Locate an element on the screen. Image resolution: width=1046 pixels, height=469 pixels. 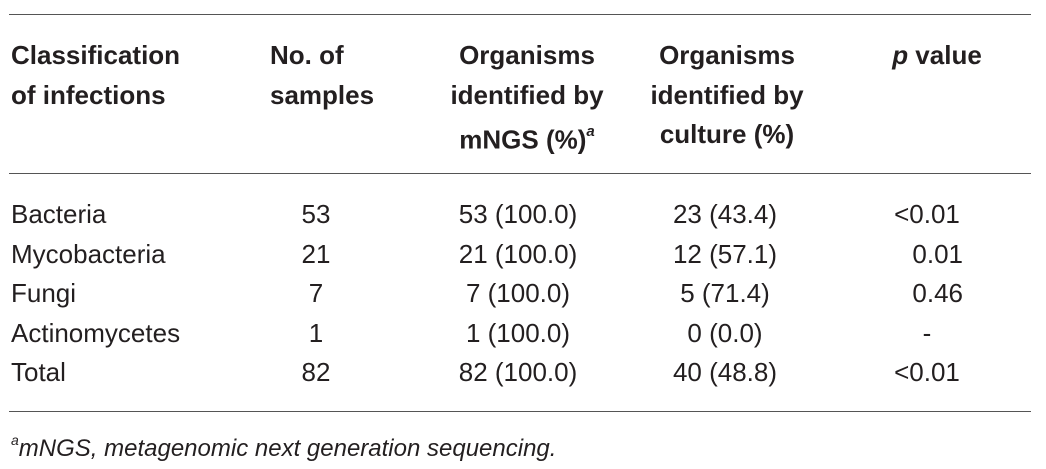
cell-mngs: 21 (100.0) is located at coordinates (518, 253).